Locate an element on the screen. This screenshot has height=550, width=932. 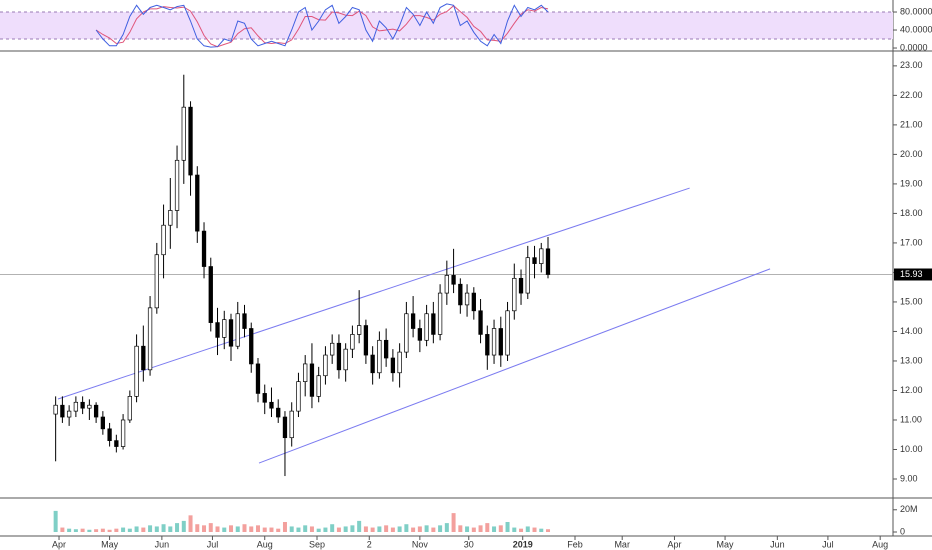
y-tick-label: 21.00 is located at coordinates (911, 124).